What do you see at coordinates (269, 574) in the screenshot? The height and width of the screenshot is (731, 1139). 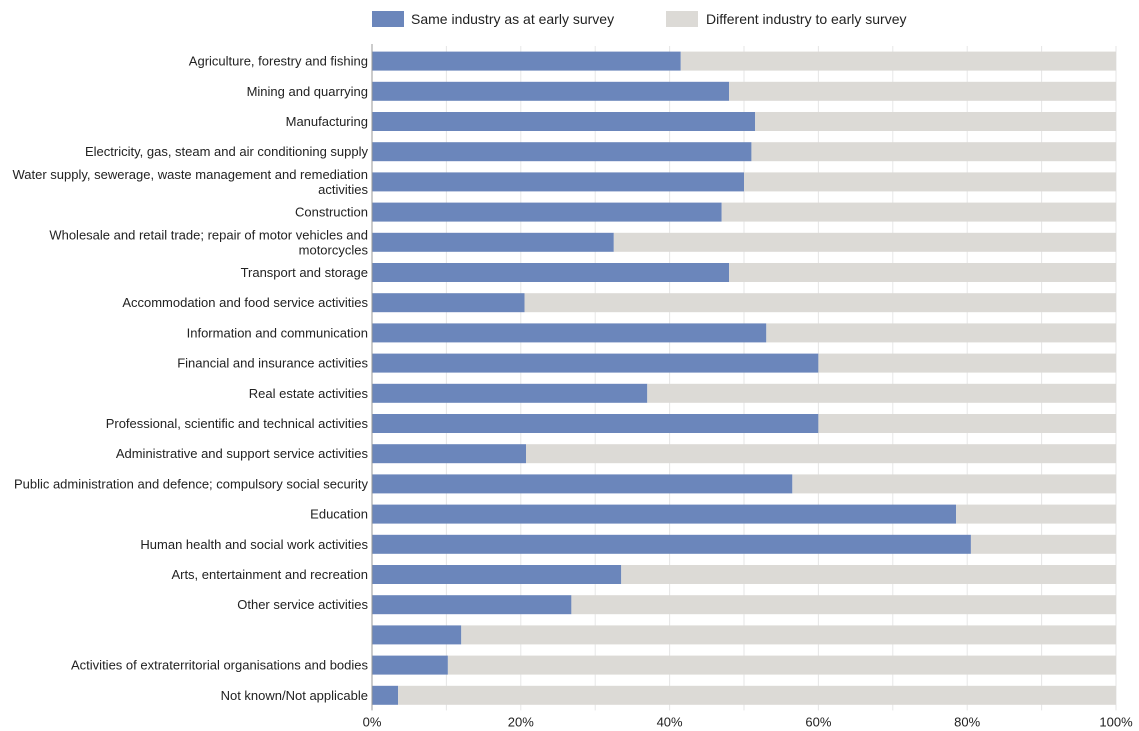 I see `category-label: Arts, entertainment and recreation` at bounding box center [269, 574].